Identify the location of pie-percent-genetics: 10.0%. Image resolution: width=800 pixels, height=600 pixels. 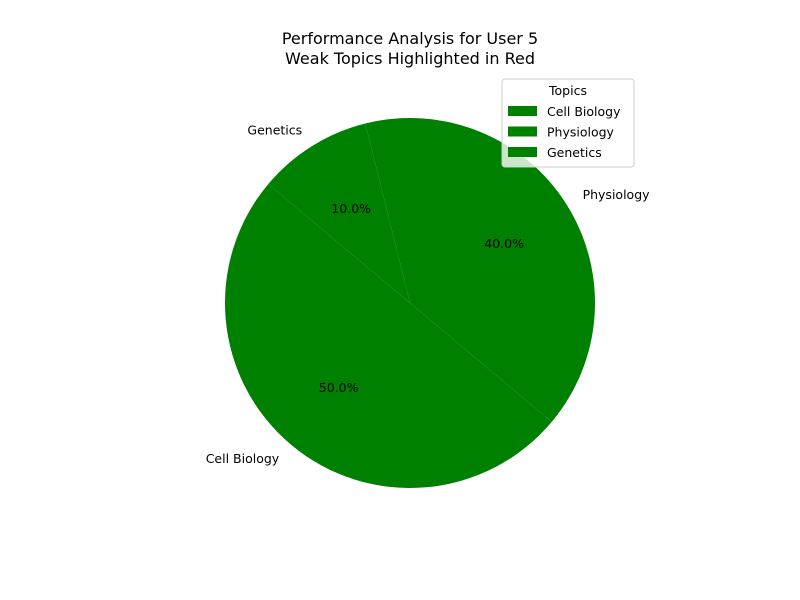
(351, 208).